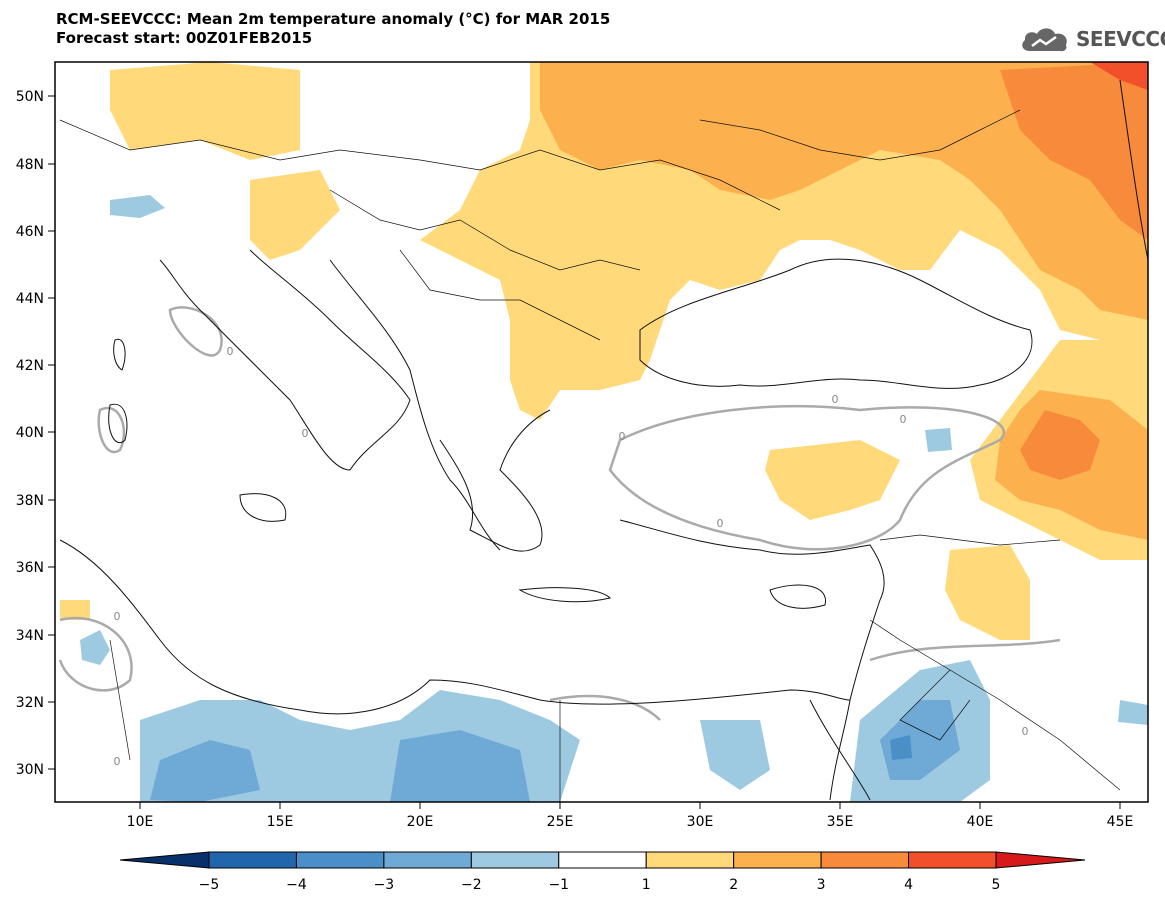 This screenshot has width=1165, height=907. What do you see at coordinates (646, 885) in the screenshot?
I see `colorbar-label: 1` at bounding box center [646, 885].